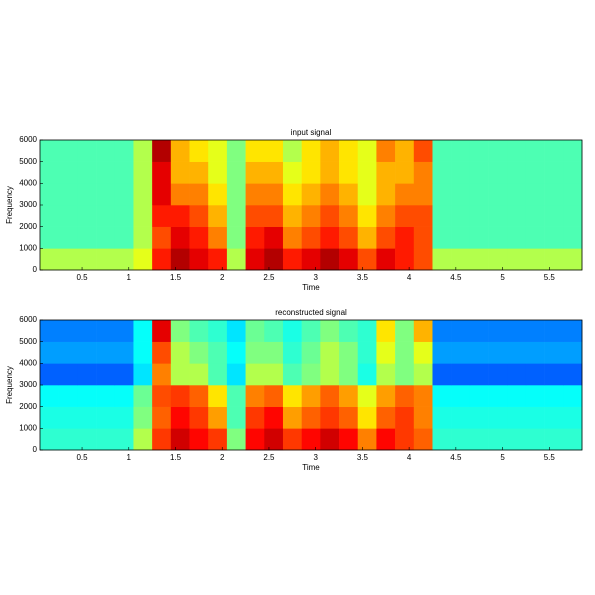 This screenshot has height=595, width=595. Describe the element at coordinates (28, 319) in the screenshot. I see `y-tick-label: 6000` at that location.